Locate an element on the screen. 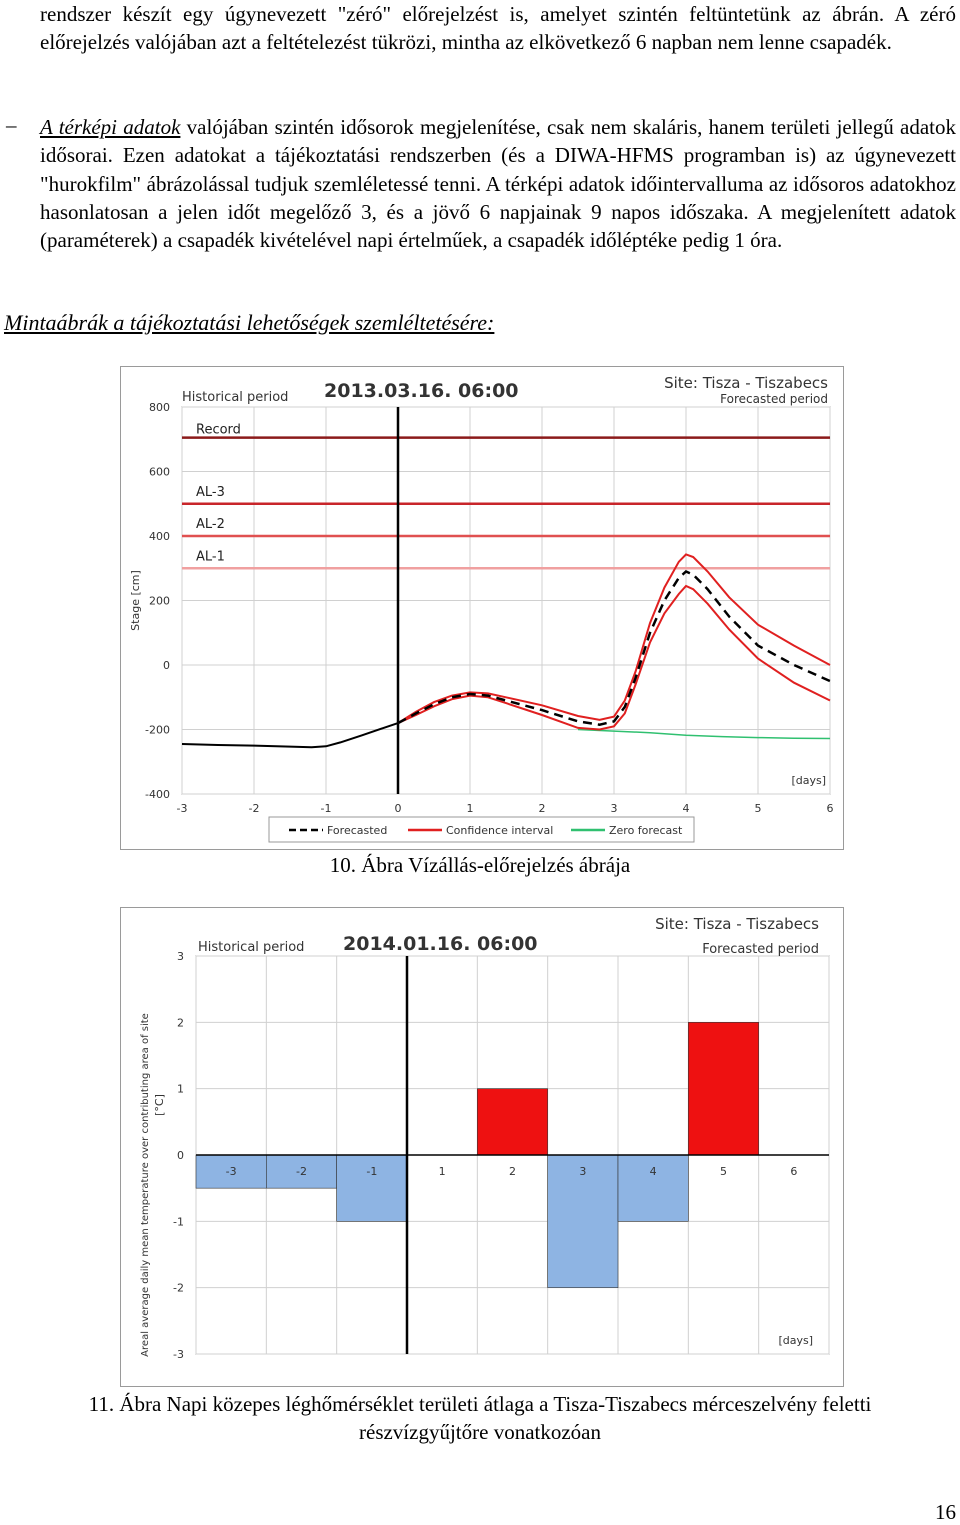 This screenshot has height=1525, width=960. y-tick-label: 200 is located at coordinates (159, 601).